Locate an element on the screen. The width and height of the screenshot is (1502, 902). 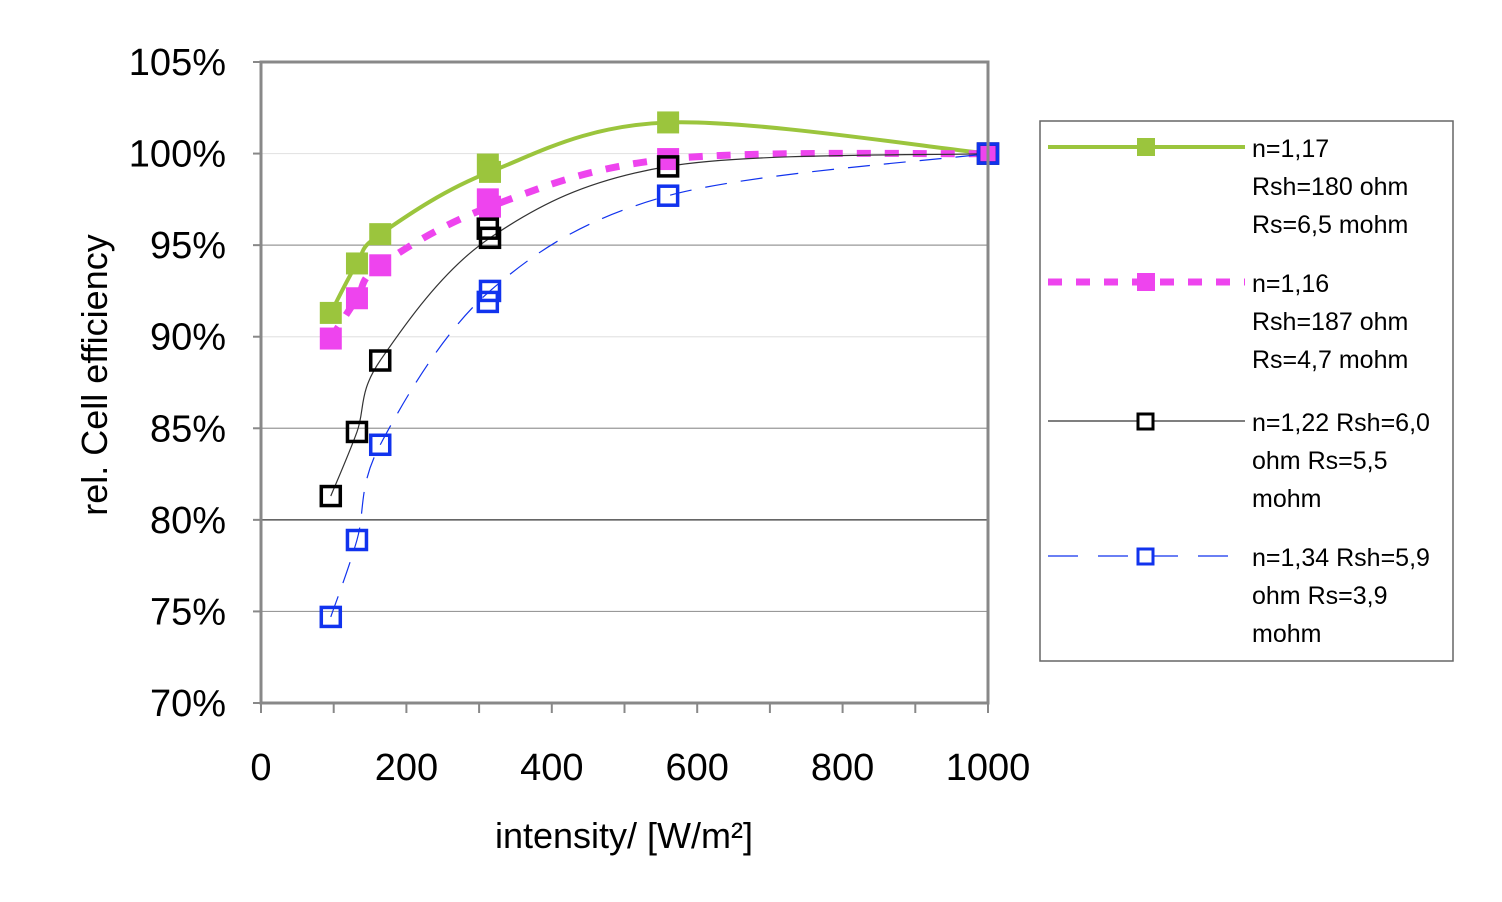
legend-item: n=1,16 Rsh=187 ohm Rs=4,7 mohm is located at coordinates (1228, 322).